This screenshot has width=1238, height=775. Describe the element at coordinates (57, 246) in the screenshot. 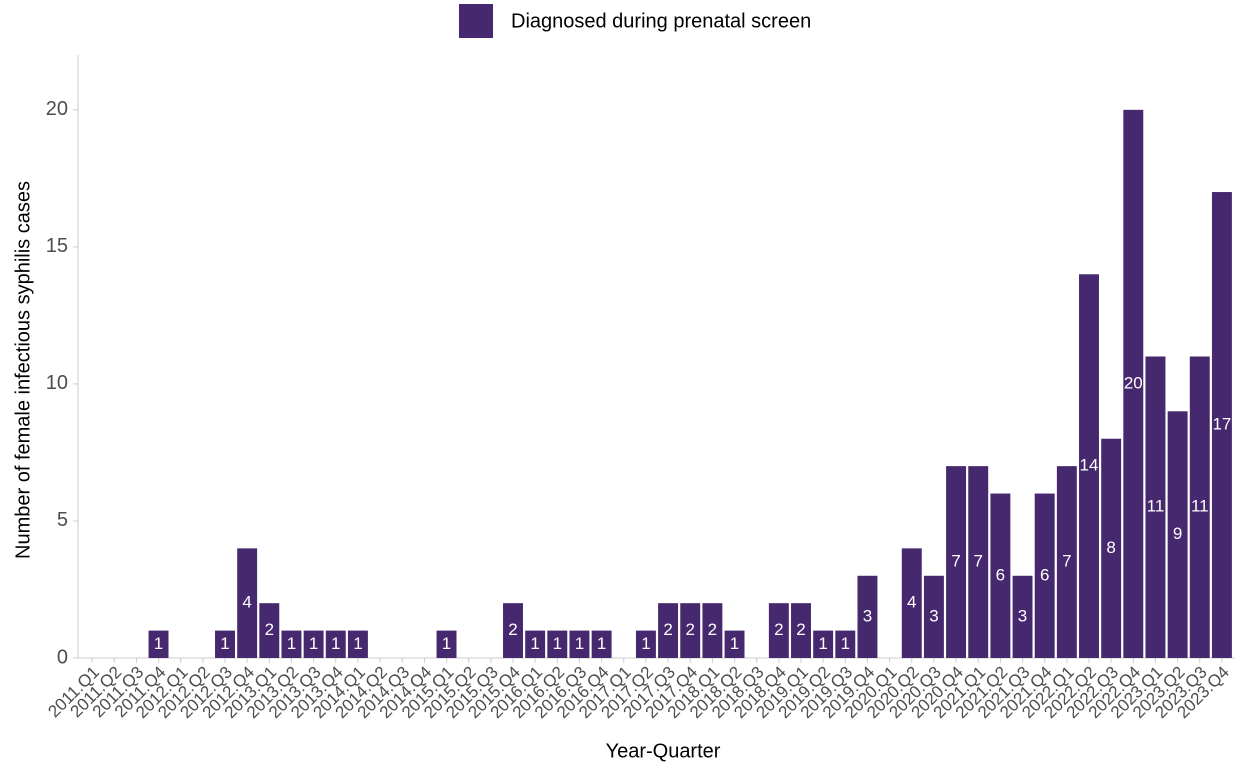

I see `y-tick-label: 15` at that location.